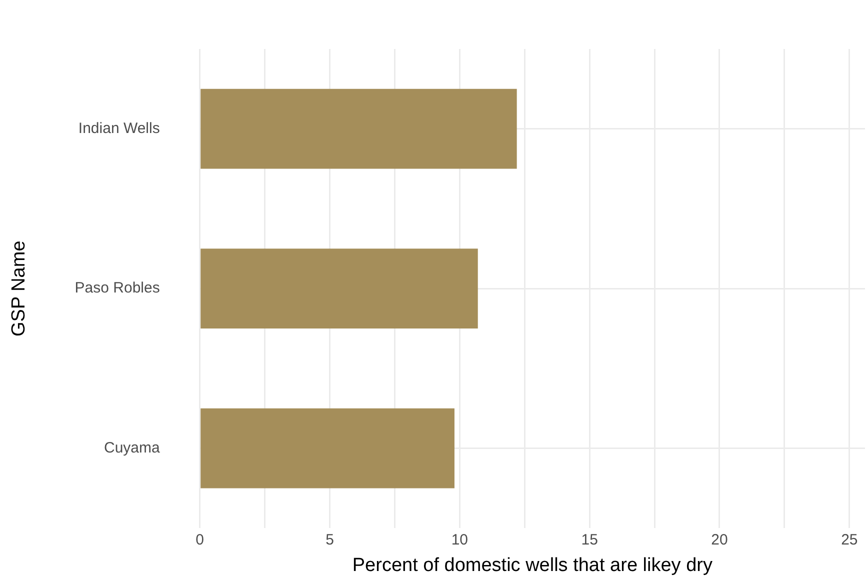 Image resolution: width=867 pixels, height=583 pixels. Describe the element at coordinates (117, 288) in the screenshot. I see `y-tick-label: Paso Robles` at that location.